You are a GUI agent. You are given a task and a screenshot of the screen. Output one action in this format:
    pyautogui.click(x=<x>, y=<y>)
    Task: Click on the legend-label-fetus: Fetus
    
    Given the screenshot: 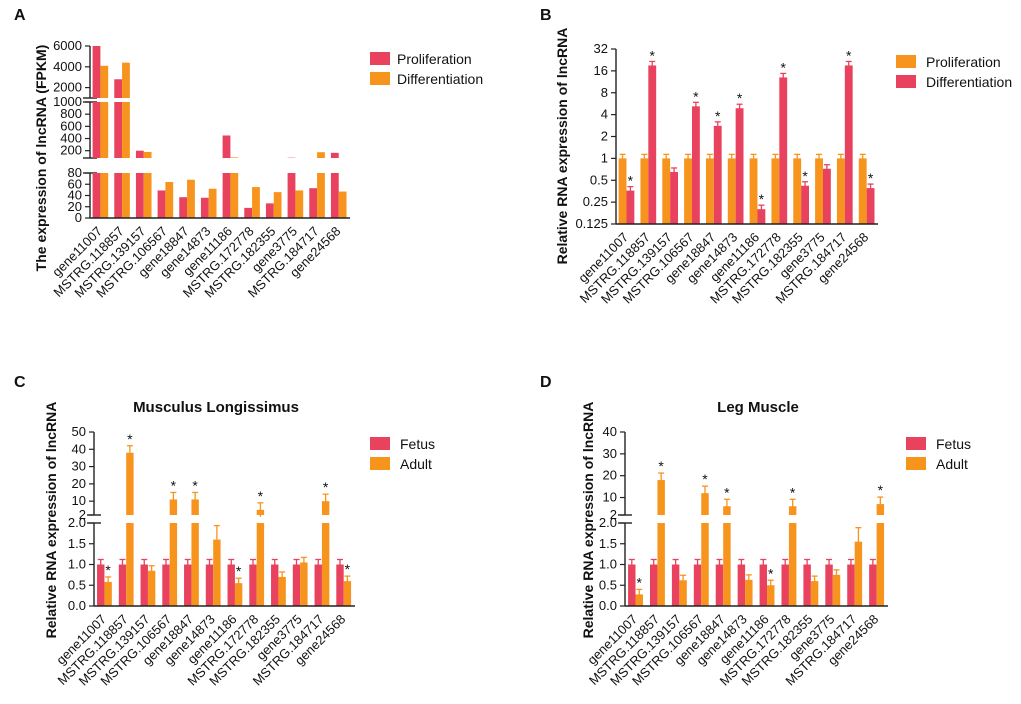 What is the action you would take?
    pyautogui.click(x=417, y=444)
    